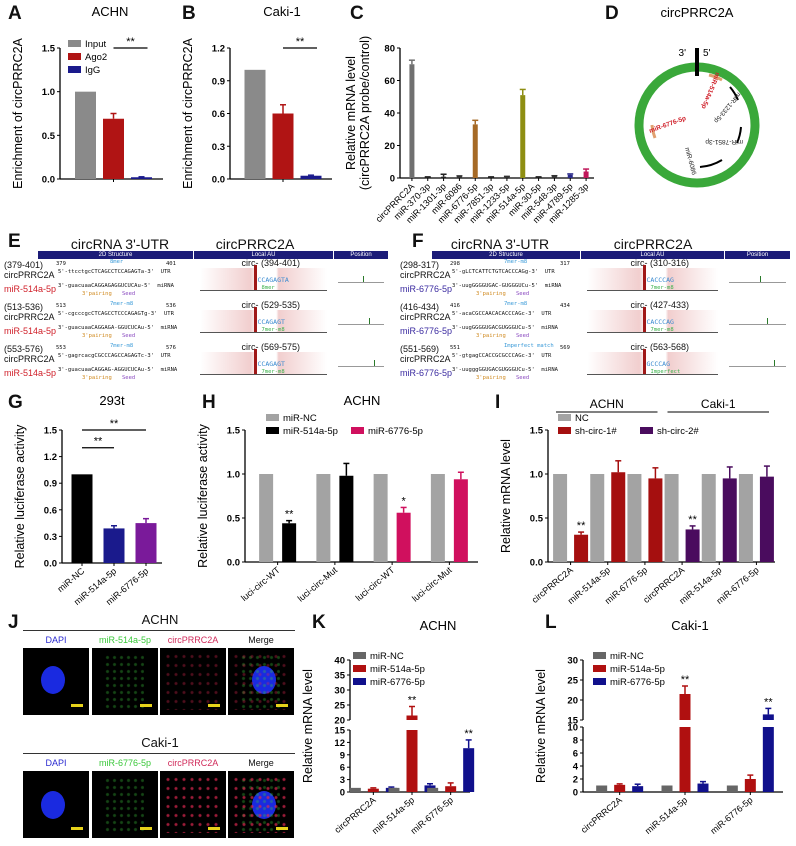  What do you see at coordinates (118, 328) in the screenshot?
I see `mirna-sequence: 3'-guacuaaCAGGAGA-GGUCUCAu-5' miRNA` at bounding box center [118, 328].